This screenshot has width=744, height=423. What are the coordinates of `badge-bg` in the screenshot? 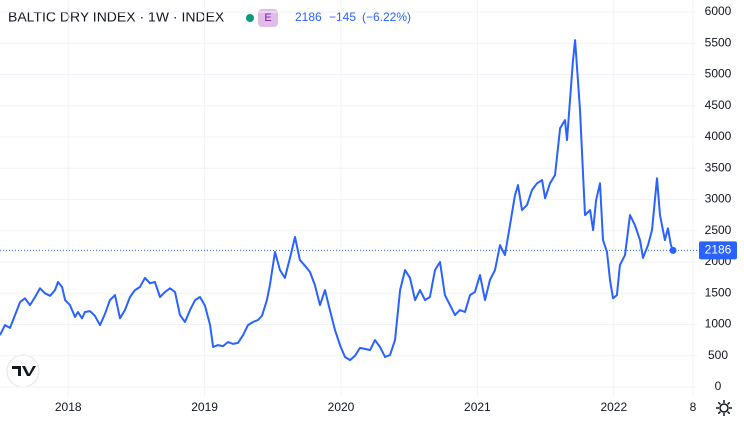 It's located at (268, 18).